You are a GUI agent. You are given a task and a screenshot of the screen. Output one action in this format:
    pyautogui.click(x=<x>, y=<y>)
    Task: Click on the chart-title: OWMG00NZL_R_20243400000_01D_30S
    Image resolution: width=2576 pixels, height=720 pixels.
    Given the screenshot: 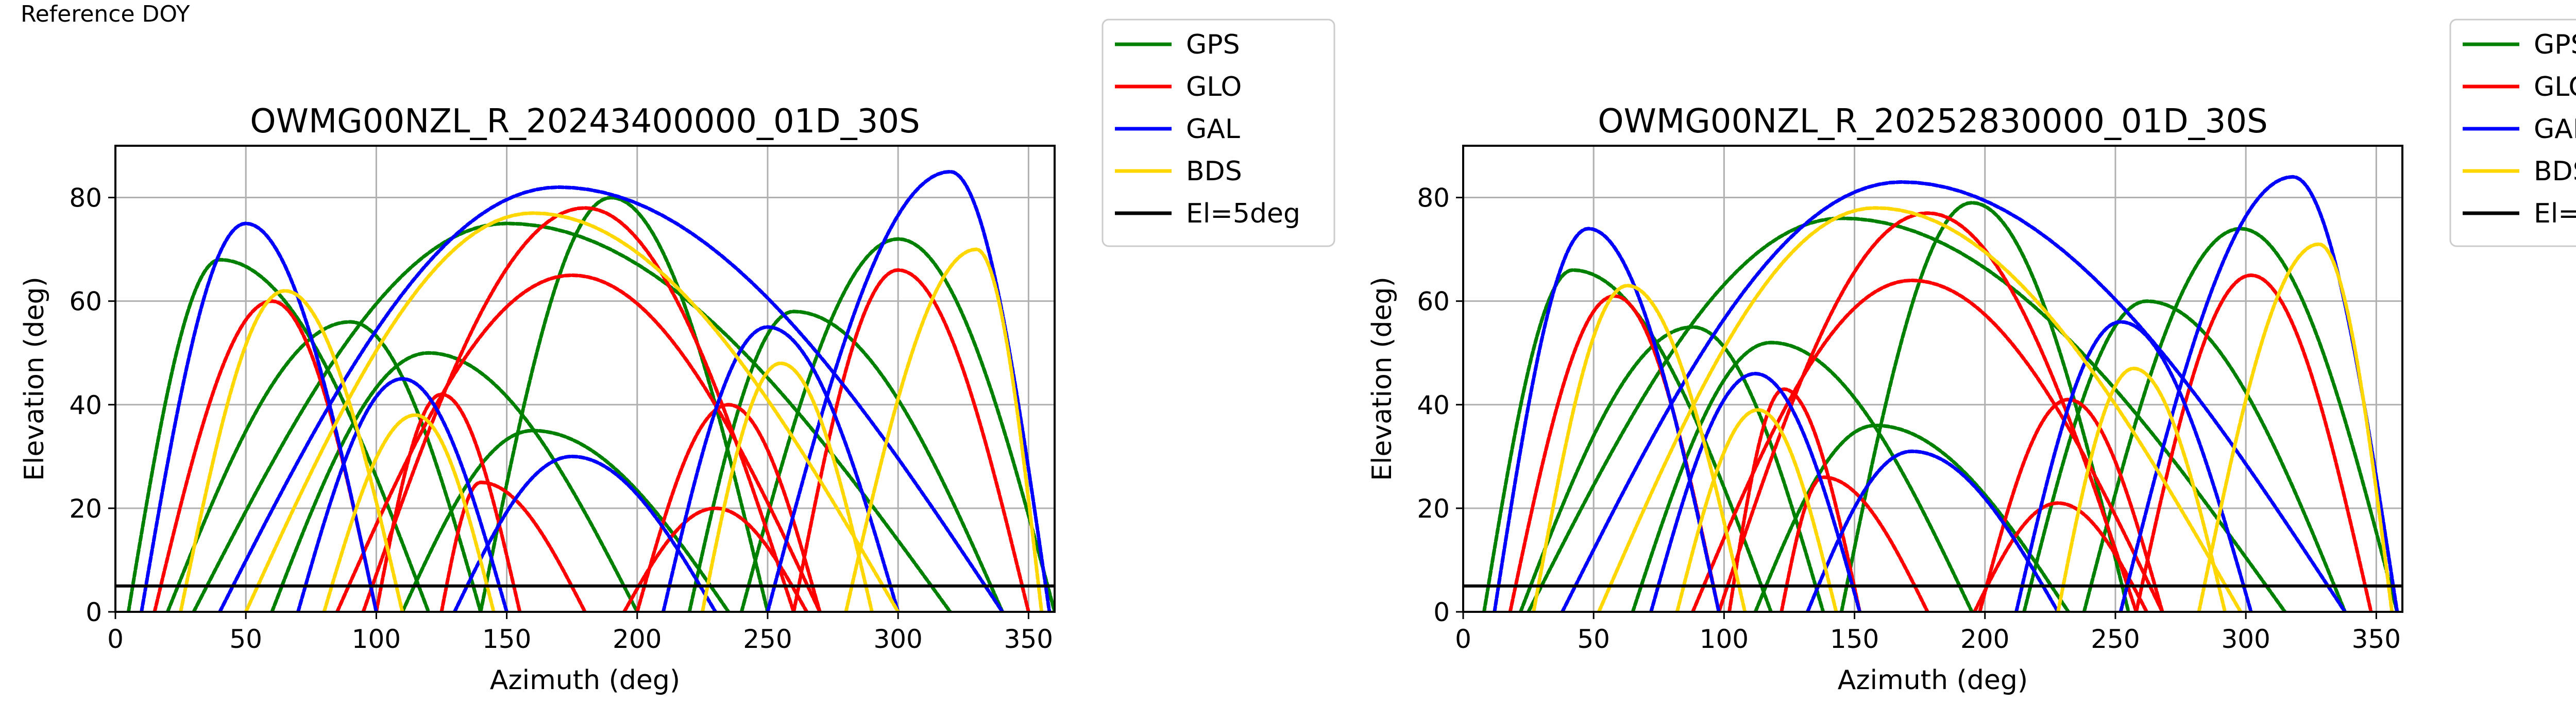 What is the action you would take?
    pyautogui.click(x=585, y=121)
    